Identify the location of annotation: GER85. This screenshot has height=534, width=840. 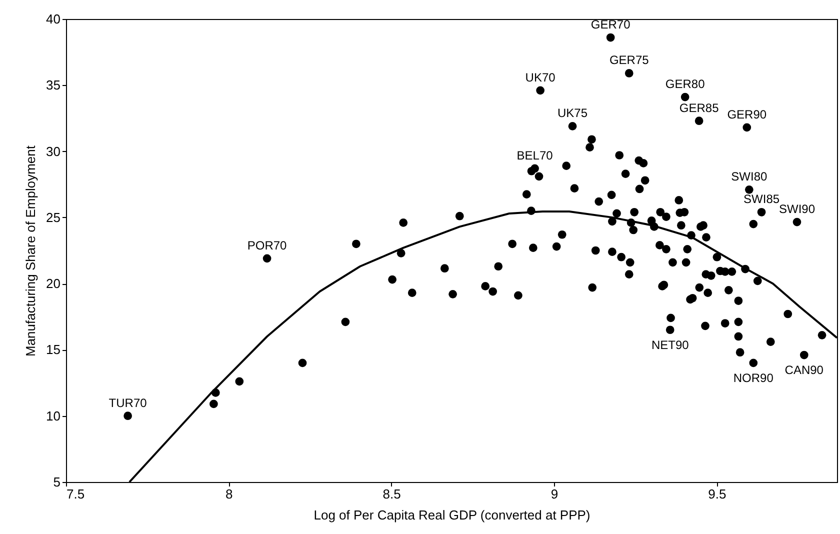
(699, 107).